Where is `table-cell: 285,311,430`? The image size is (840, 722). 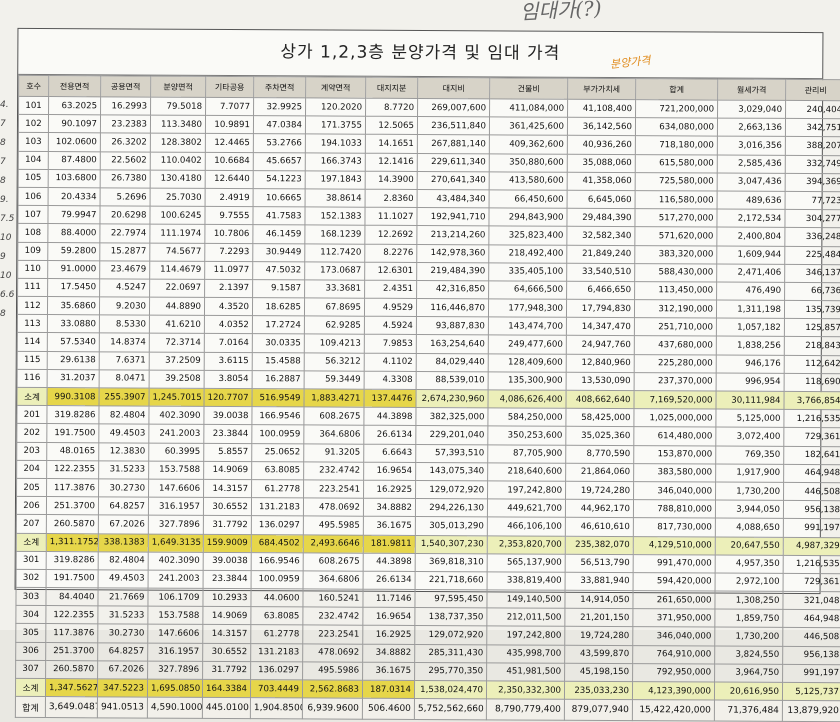
table-cell: 285,311,430 is located at coordinates (450, 653).